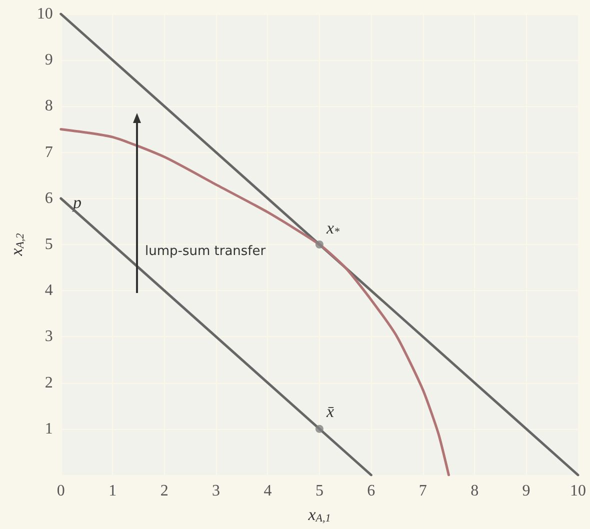 The height and width of the screenshot is (529, 590). I want to click on x-tick-label: 3, so click(216, 491).